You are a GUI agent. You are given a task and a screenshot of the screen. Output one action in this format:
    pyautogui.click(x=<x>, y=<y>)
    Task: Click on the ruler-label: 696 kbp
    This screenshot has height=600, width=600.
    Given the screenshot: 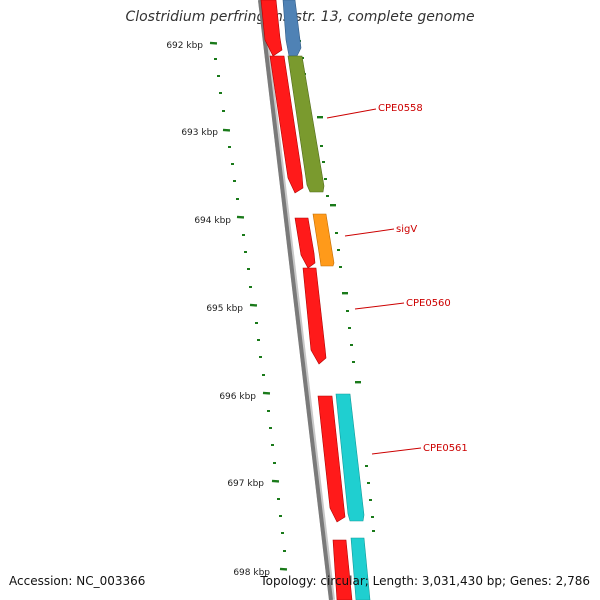 What is the action you would take?
    pyautogui.click(x=237, y=397)
    